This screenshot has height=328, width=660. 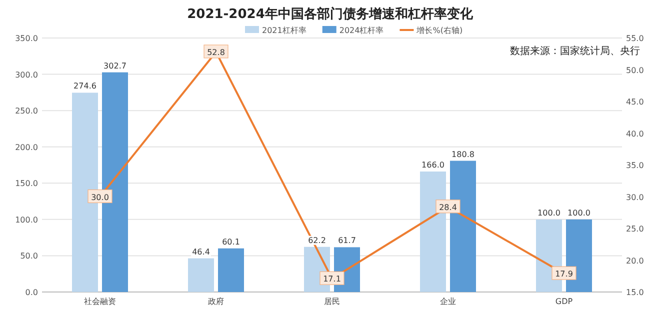 What do you see at coordinates (635, 261) in the screenshot?
I see `y2-tick-label: 20.0` at bounding box center [635, 261].